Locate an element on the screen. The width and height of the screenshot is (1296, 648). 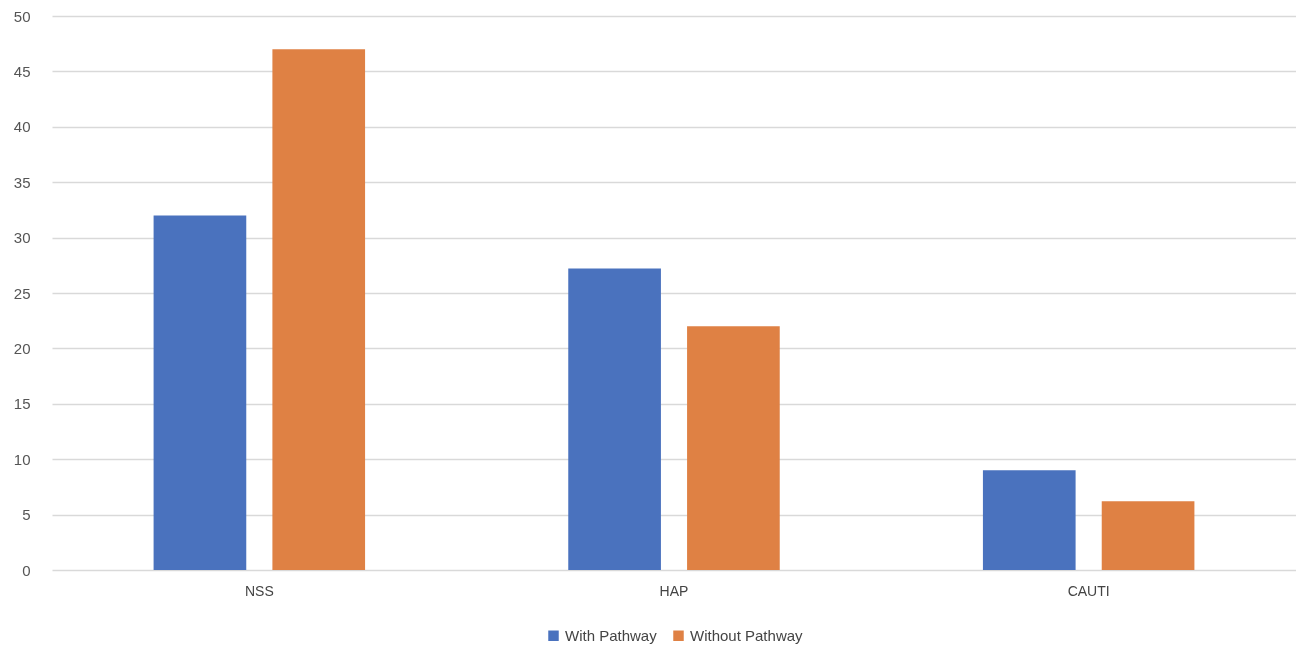
y-tick-label: 0 is located at coordinates (26, 570).